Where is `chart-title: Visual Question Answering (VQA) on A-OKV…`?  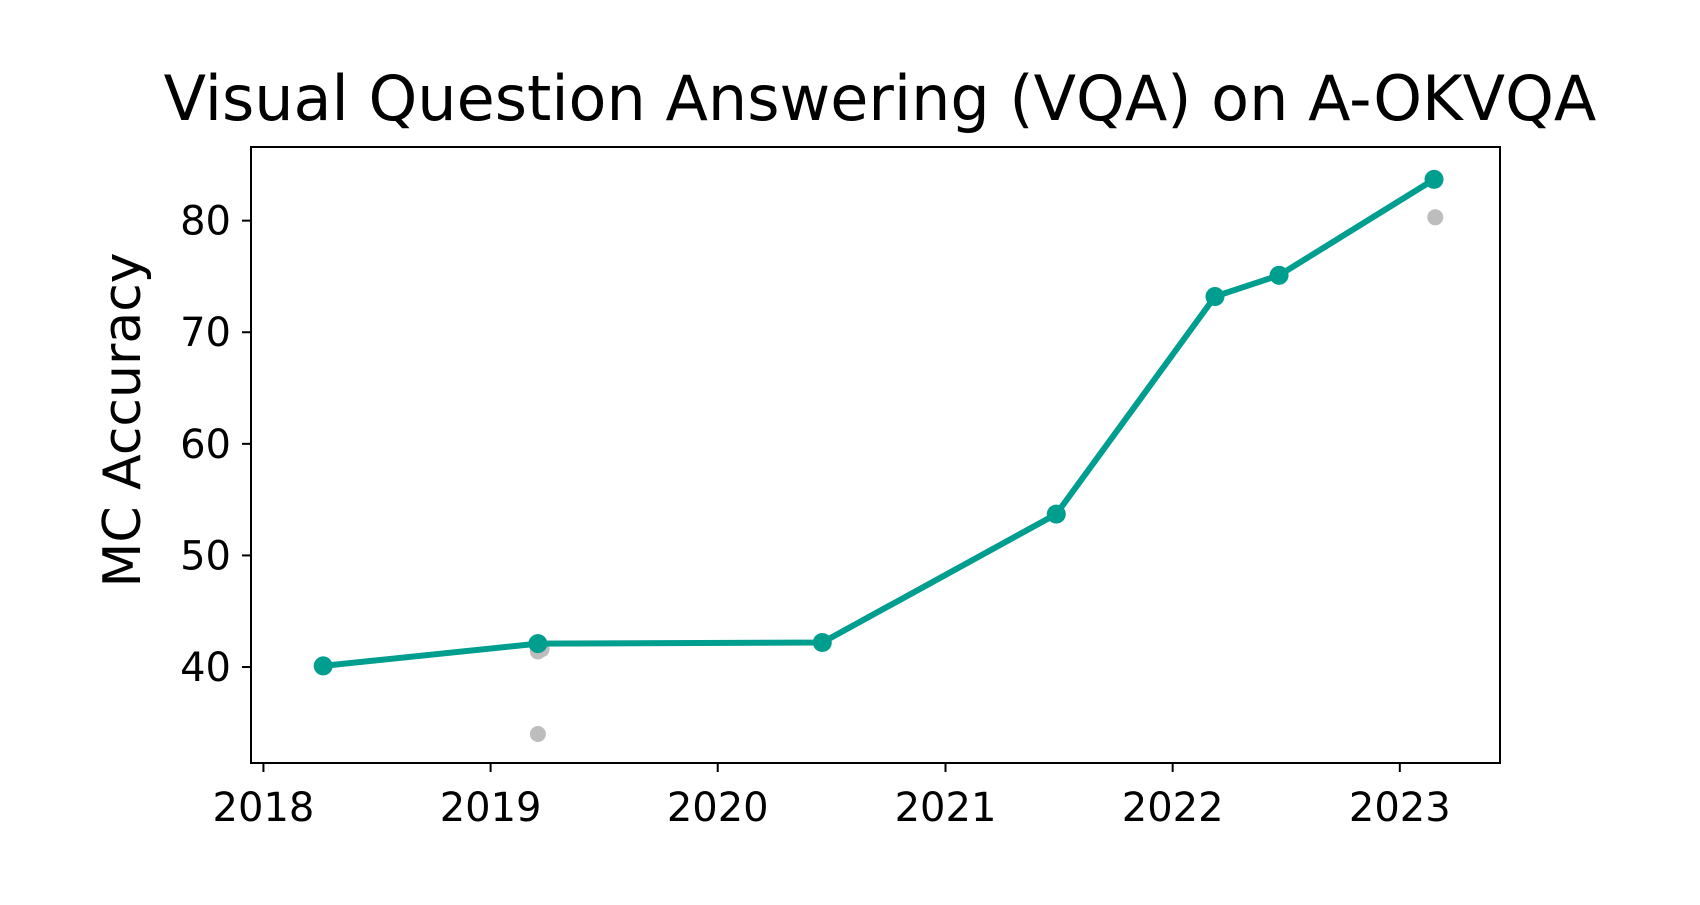
chart-title: Visual Question Answering (VQA) on A-OKV… is located at coordinates (880, 98).